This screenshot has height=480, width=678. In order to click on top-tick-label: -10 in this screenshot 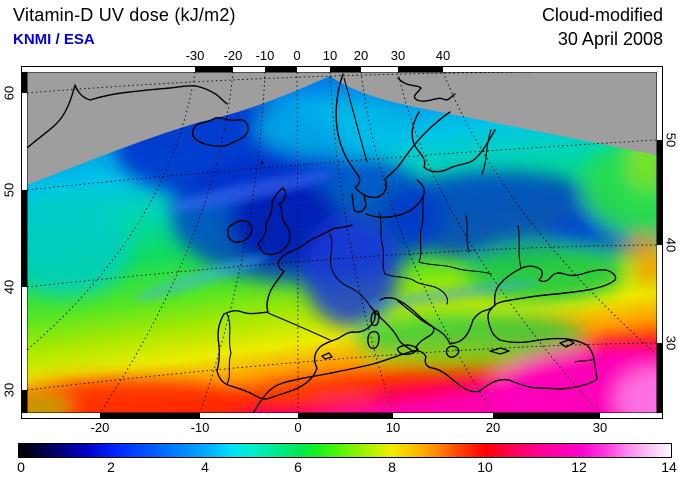, I will do `click(265, 55)`.